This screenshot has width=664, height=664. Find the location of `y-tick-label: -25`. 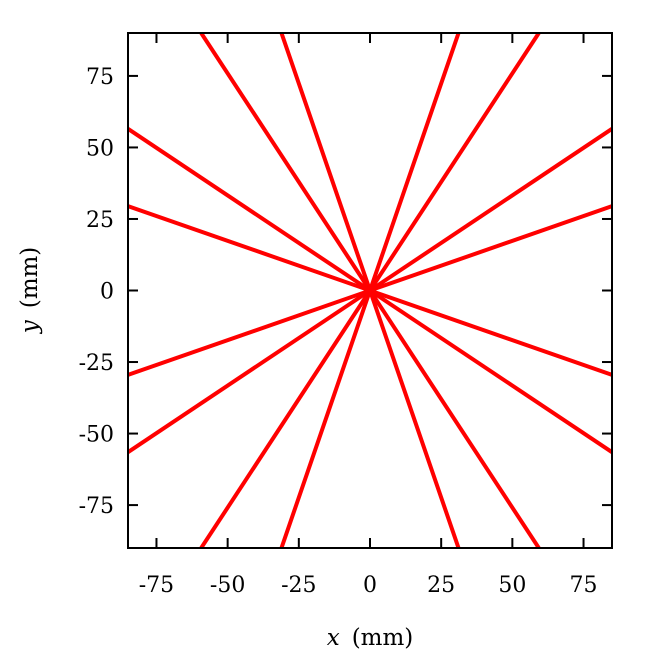

y-tick-label: -25 is located at coordinates (96, 363).